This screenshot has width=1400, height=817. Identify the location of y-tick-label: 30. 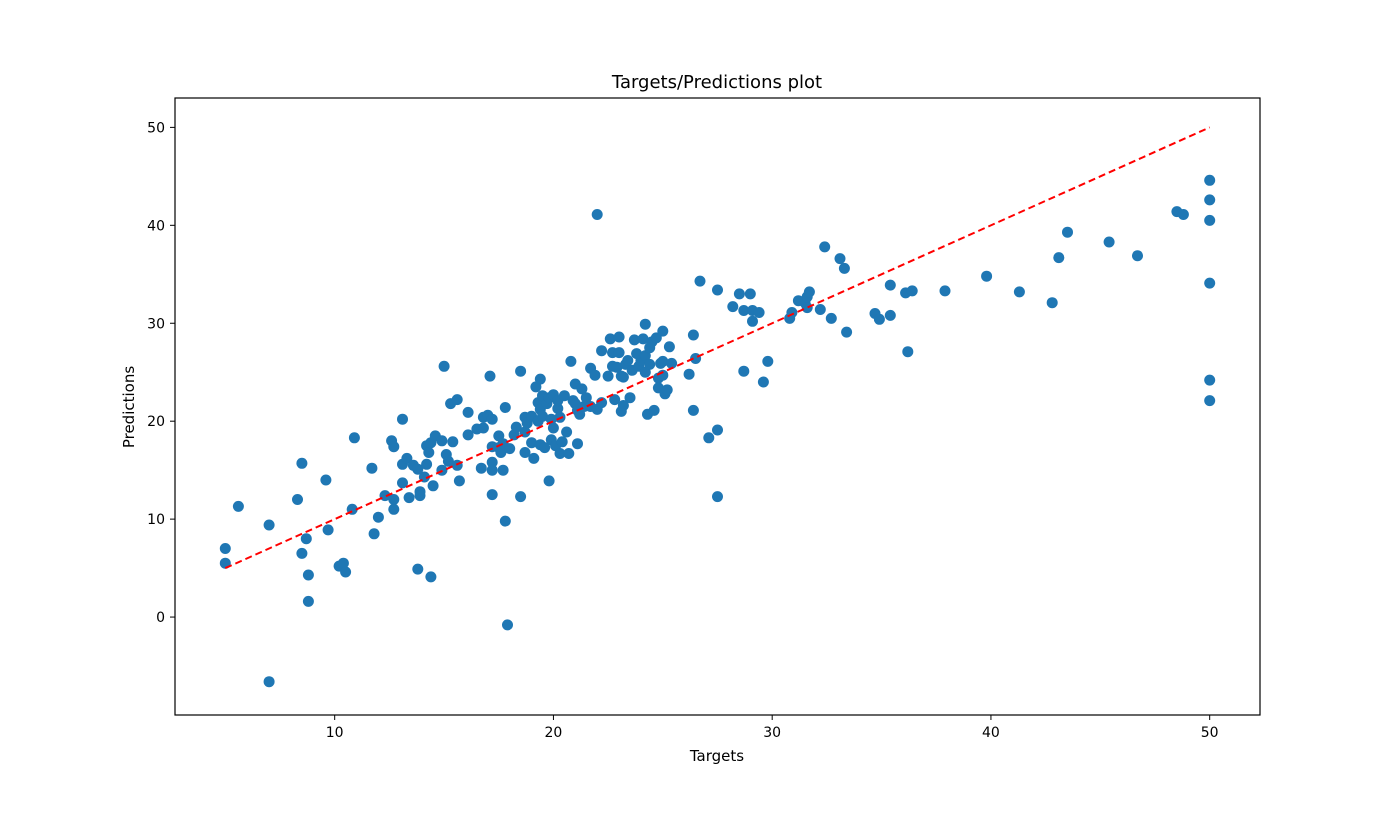
(156, 324).